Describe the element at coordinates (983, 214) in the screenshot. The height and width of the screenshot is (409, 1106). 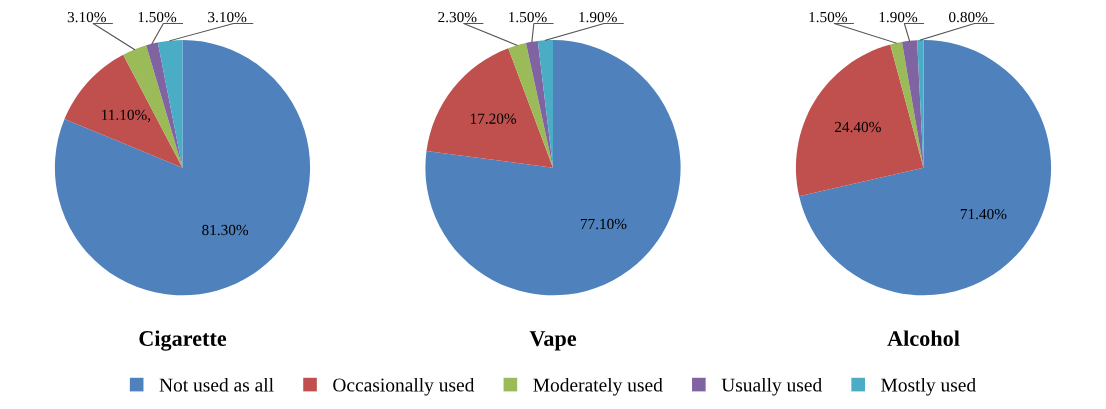
I see `data-label: 71.40%` at that location.